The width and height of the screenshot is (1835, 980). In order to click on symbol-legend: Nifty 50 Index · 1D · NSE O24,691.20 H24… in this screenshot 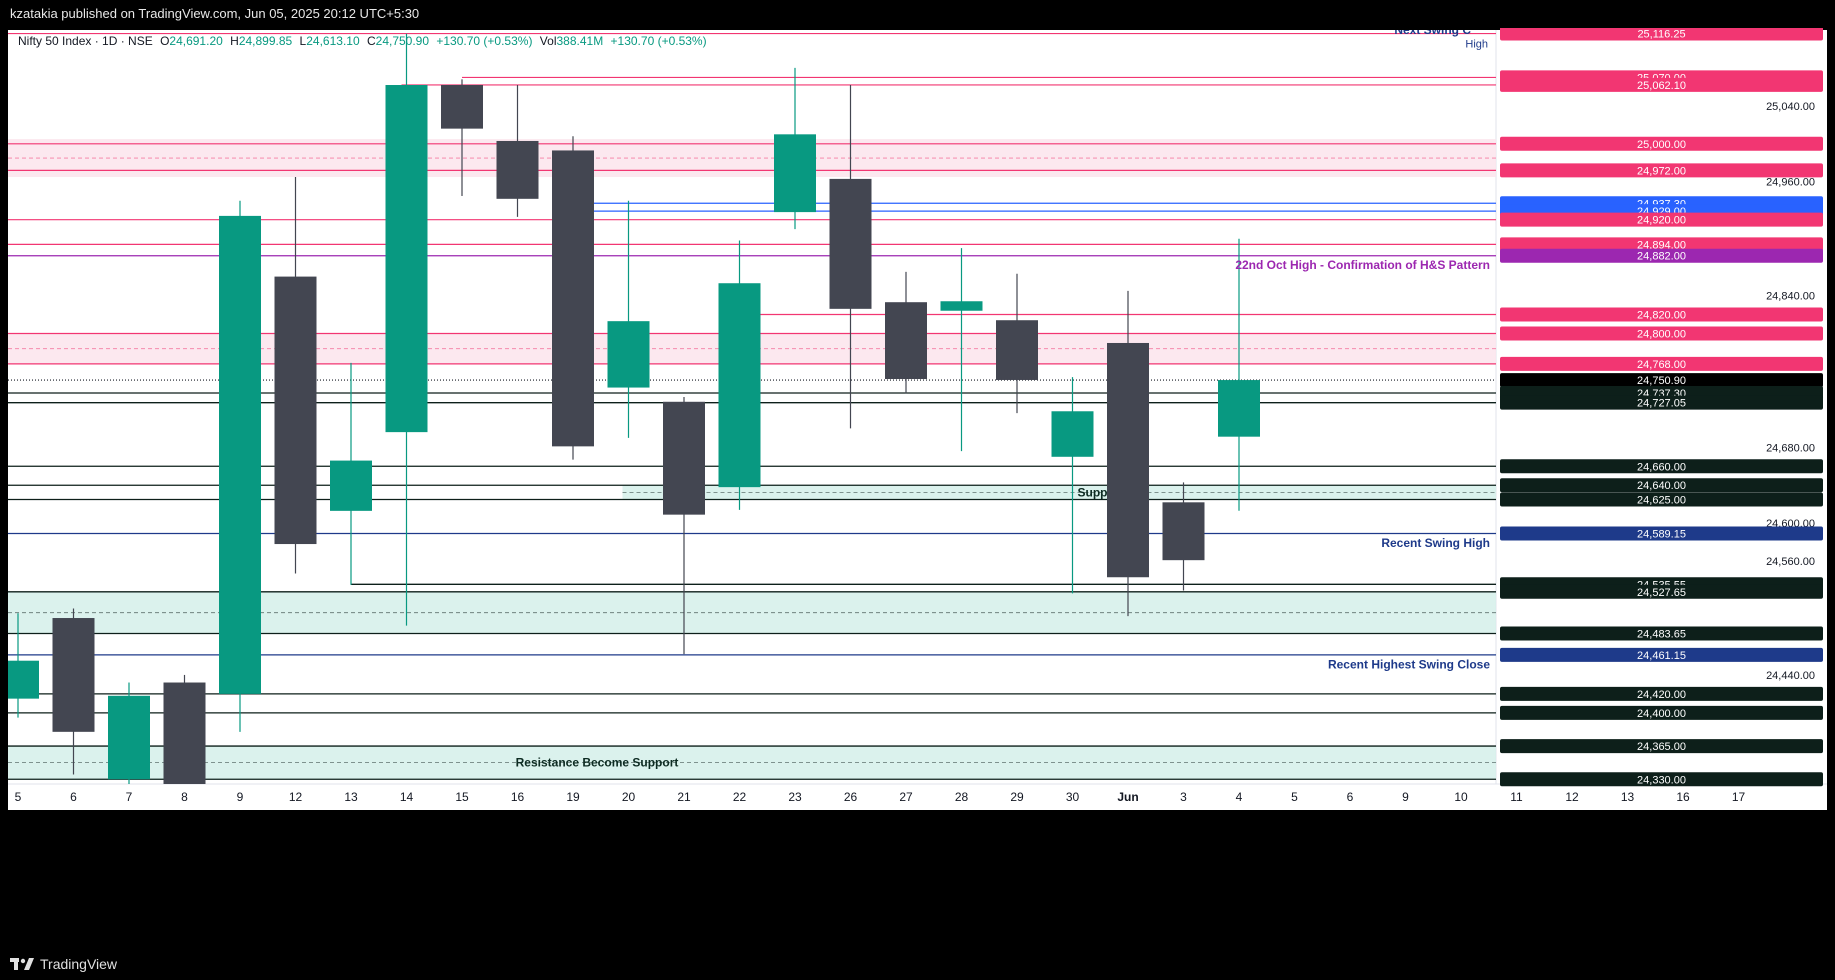, I will do `click(362, 41)`.